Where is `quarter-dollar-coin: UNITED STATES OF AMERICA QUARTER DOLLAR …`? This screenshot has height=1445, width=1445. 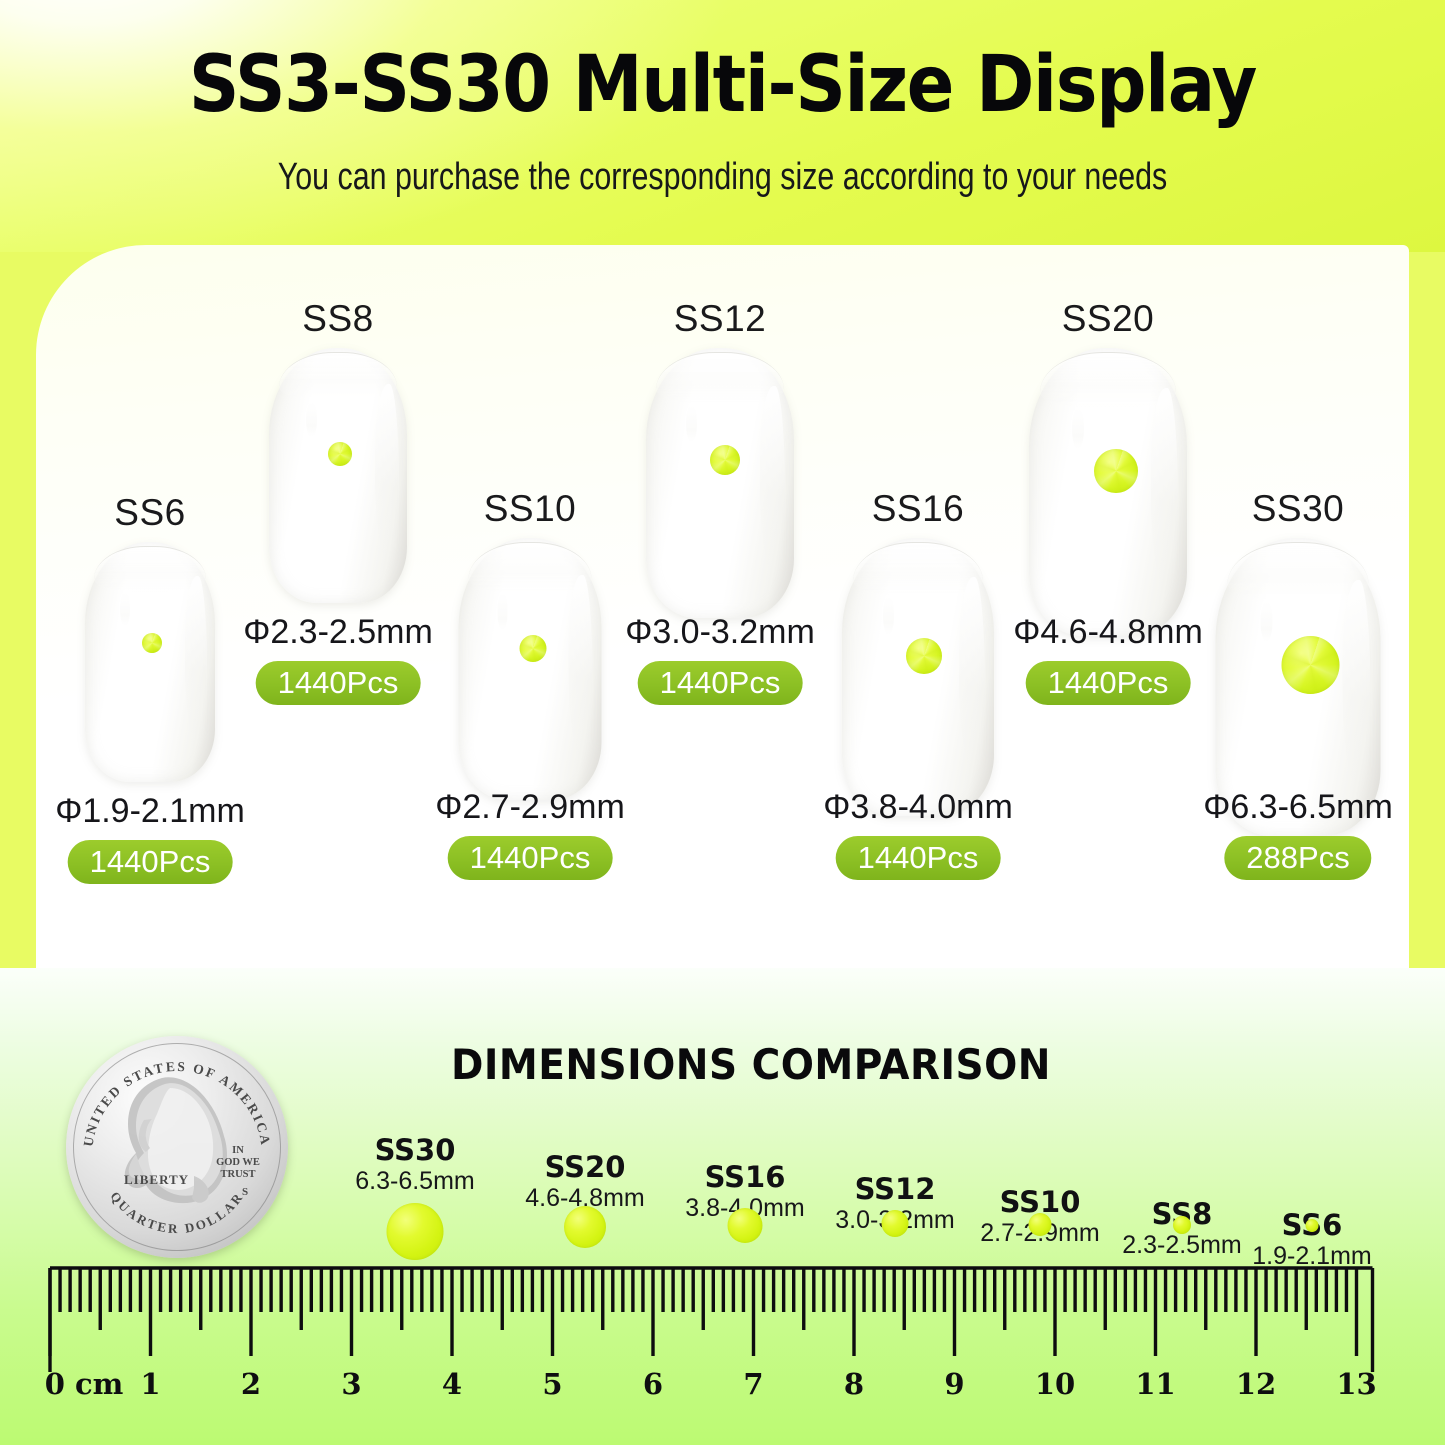
quarter-dollar-coin: UNITED STATES OF AMERICA QUARTER DOLLAR … is located at coordinates (177, 1147).